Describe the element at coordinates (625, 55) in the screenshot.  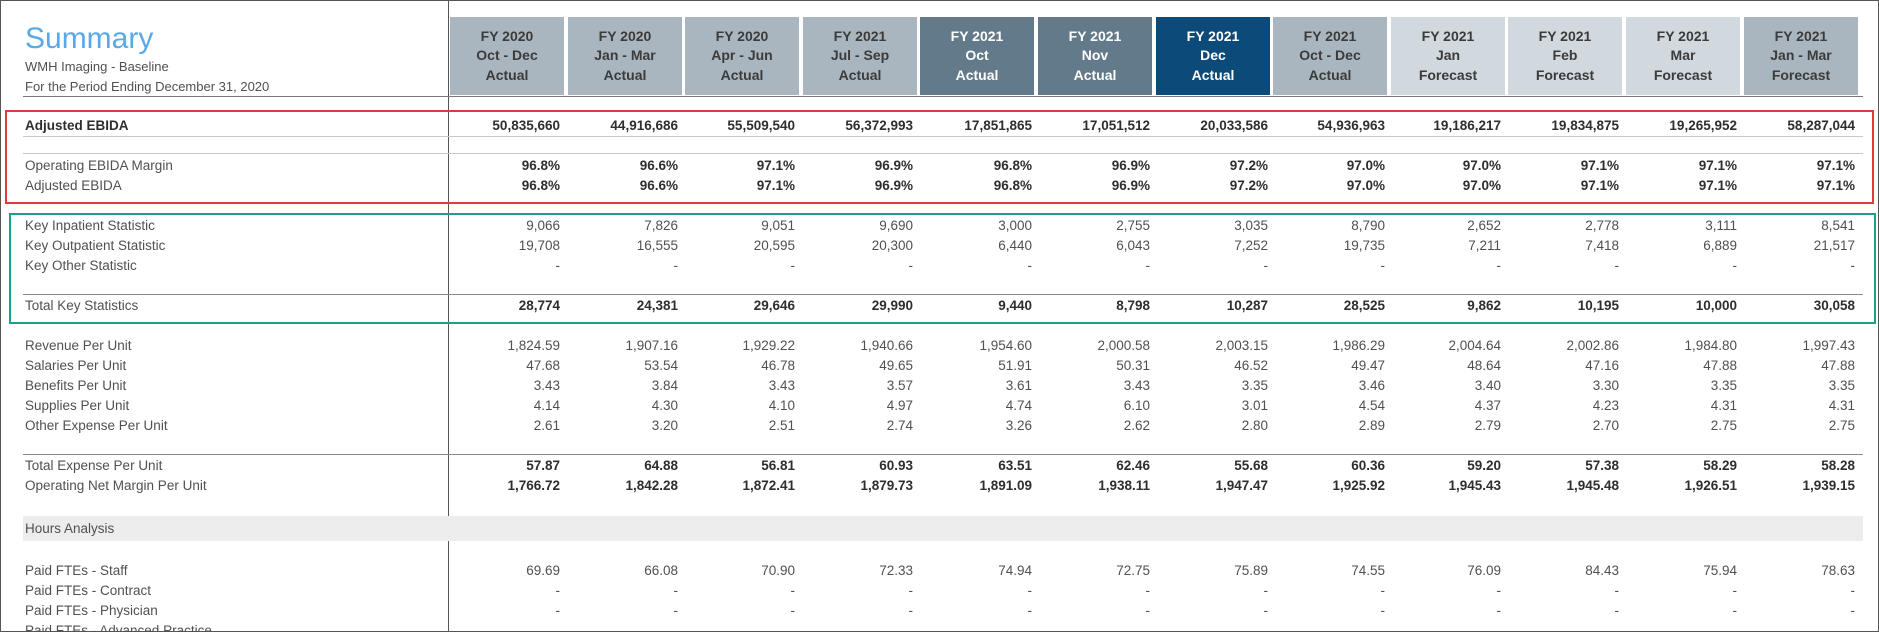
I see `column-header-line: Jan - Mar` at that location.